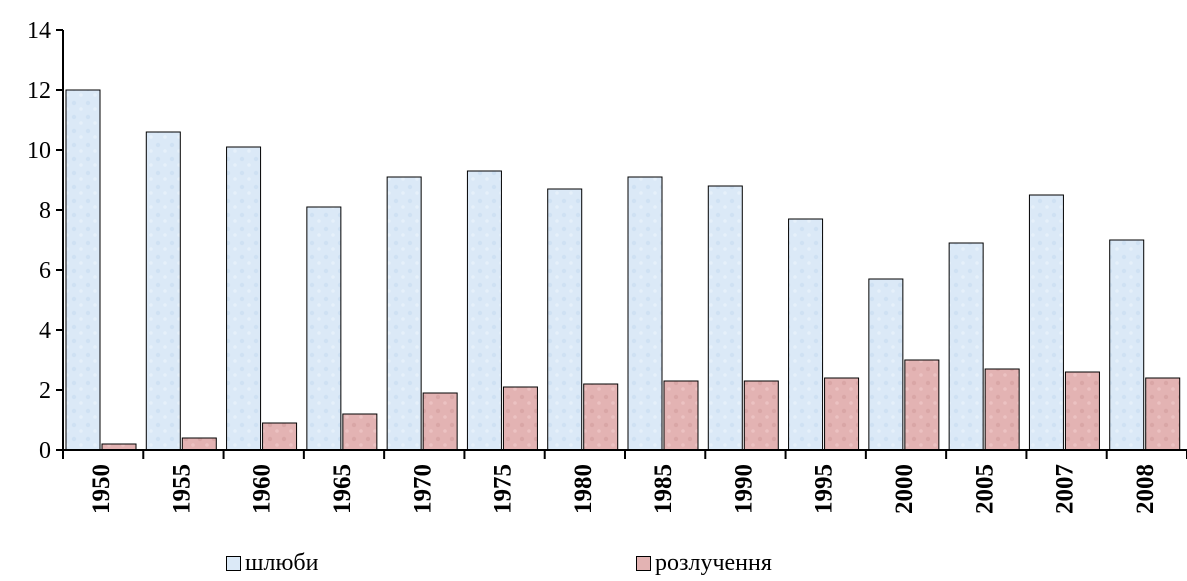 The height and width of the screenshot is (581, 1187). What do you see at coordinates (233, 563) in the screenshot?
I see `legend-swatch-marriages` at bounding box center [233, 563].